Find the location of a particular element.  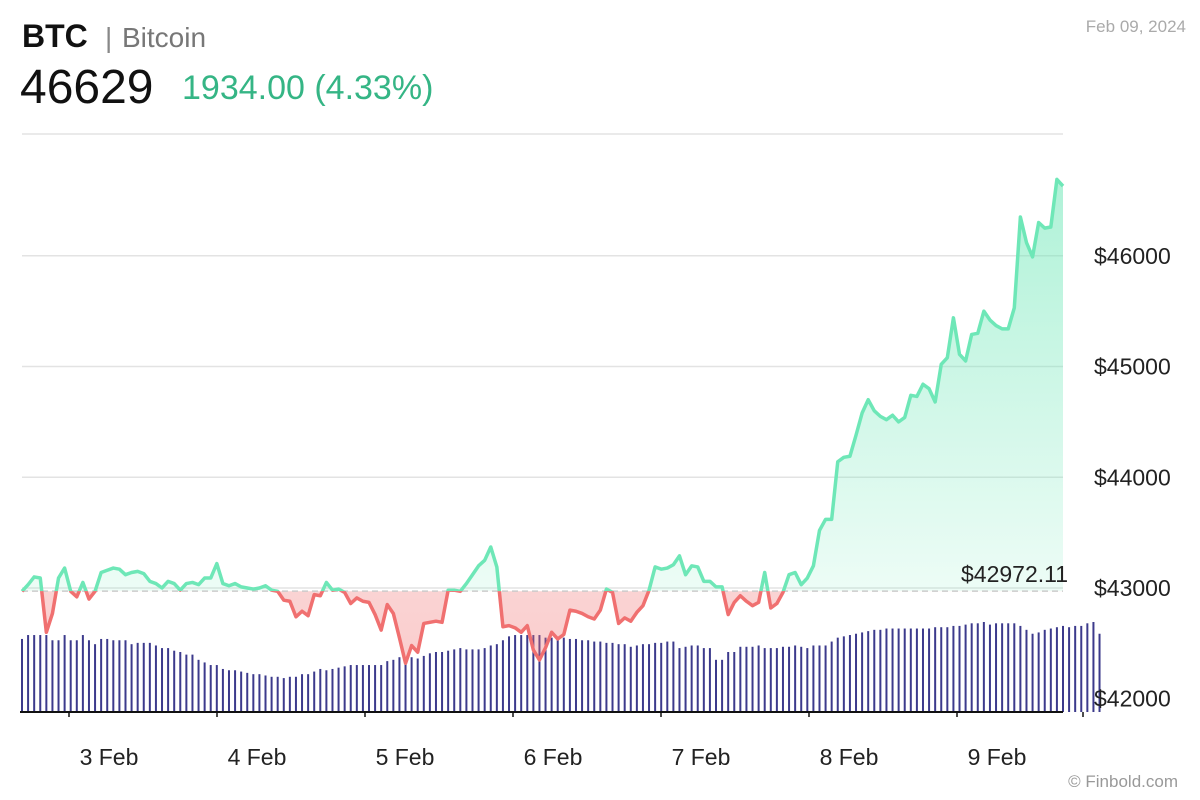

chart-date: Feb 09, 2024 is located at coordinates (1135, 26).